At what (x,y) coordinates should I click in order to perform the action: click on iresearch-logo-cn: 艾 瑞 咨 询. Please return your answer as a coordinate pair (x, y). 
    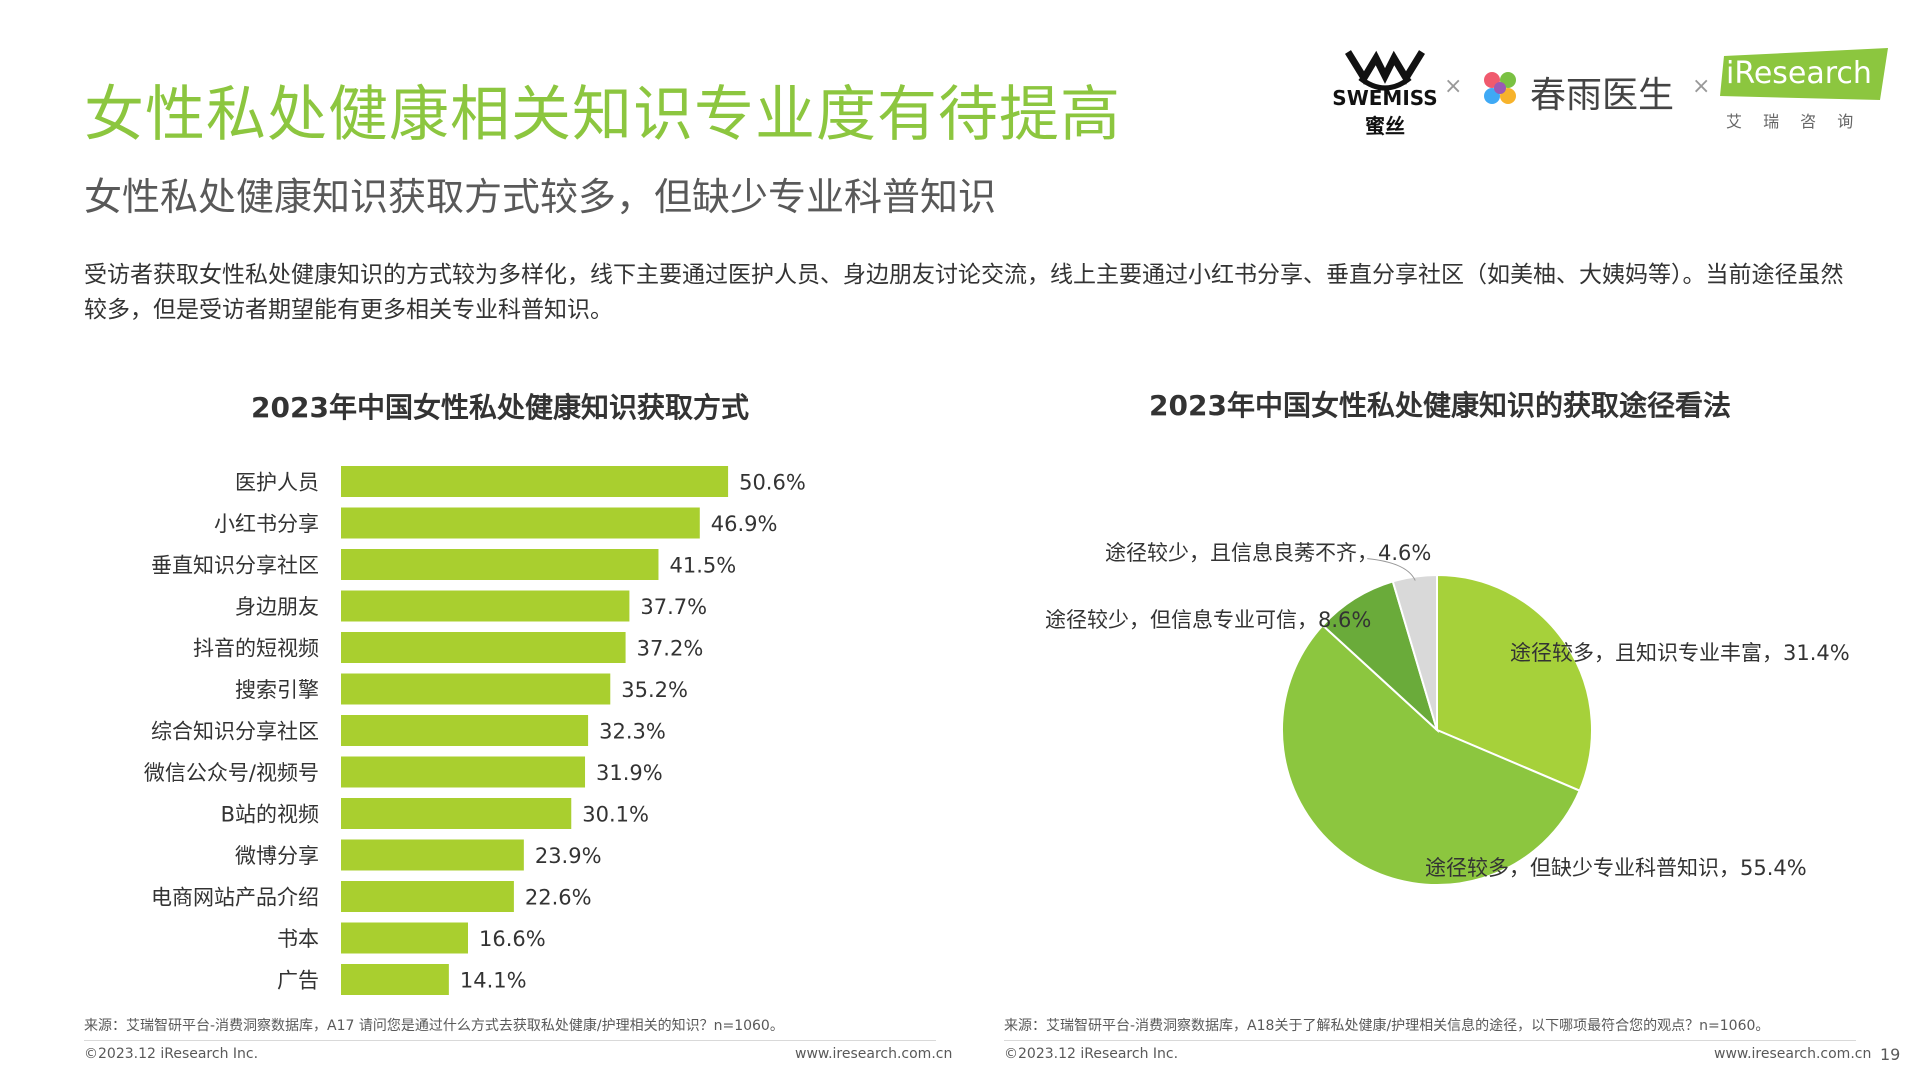
    Looking at the image, I should click on (1794, 121).